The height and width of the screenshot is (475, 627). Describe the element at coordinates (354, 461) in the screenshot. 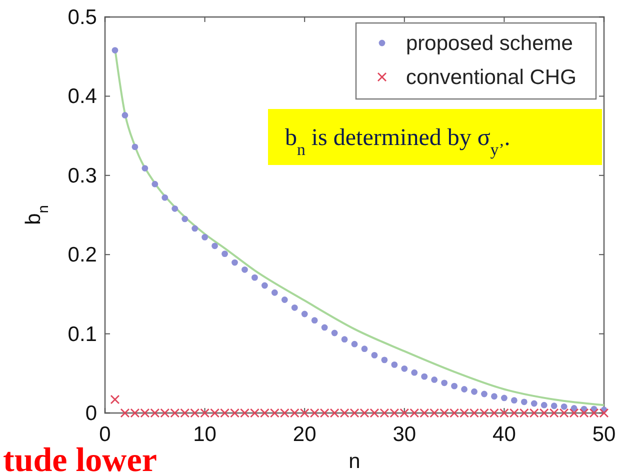

I see `x-axis-title: n` at that location.